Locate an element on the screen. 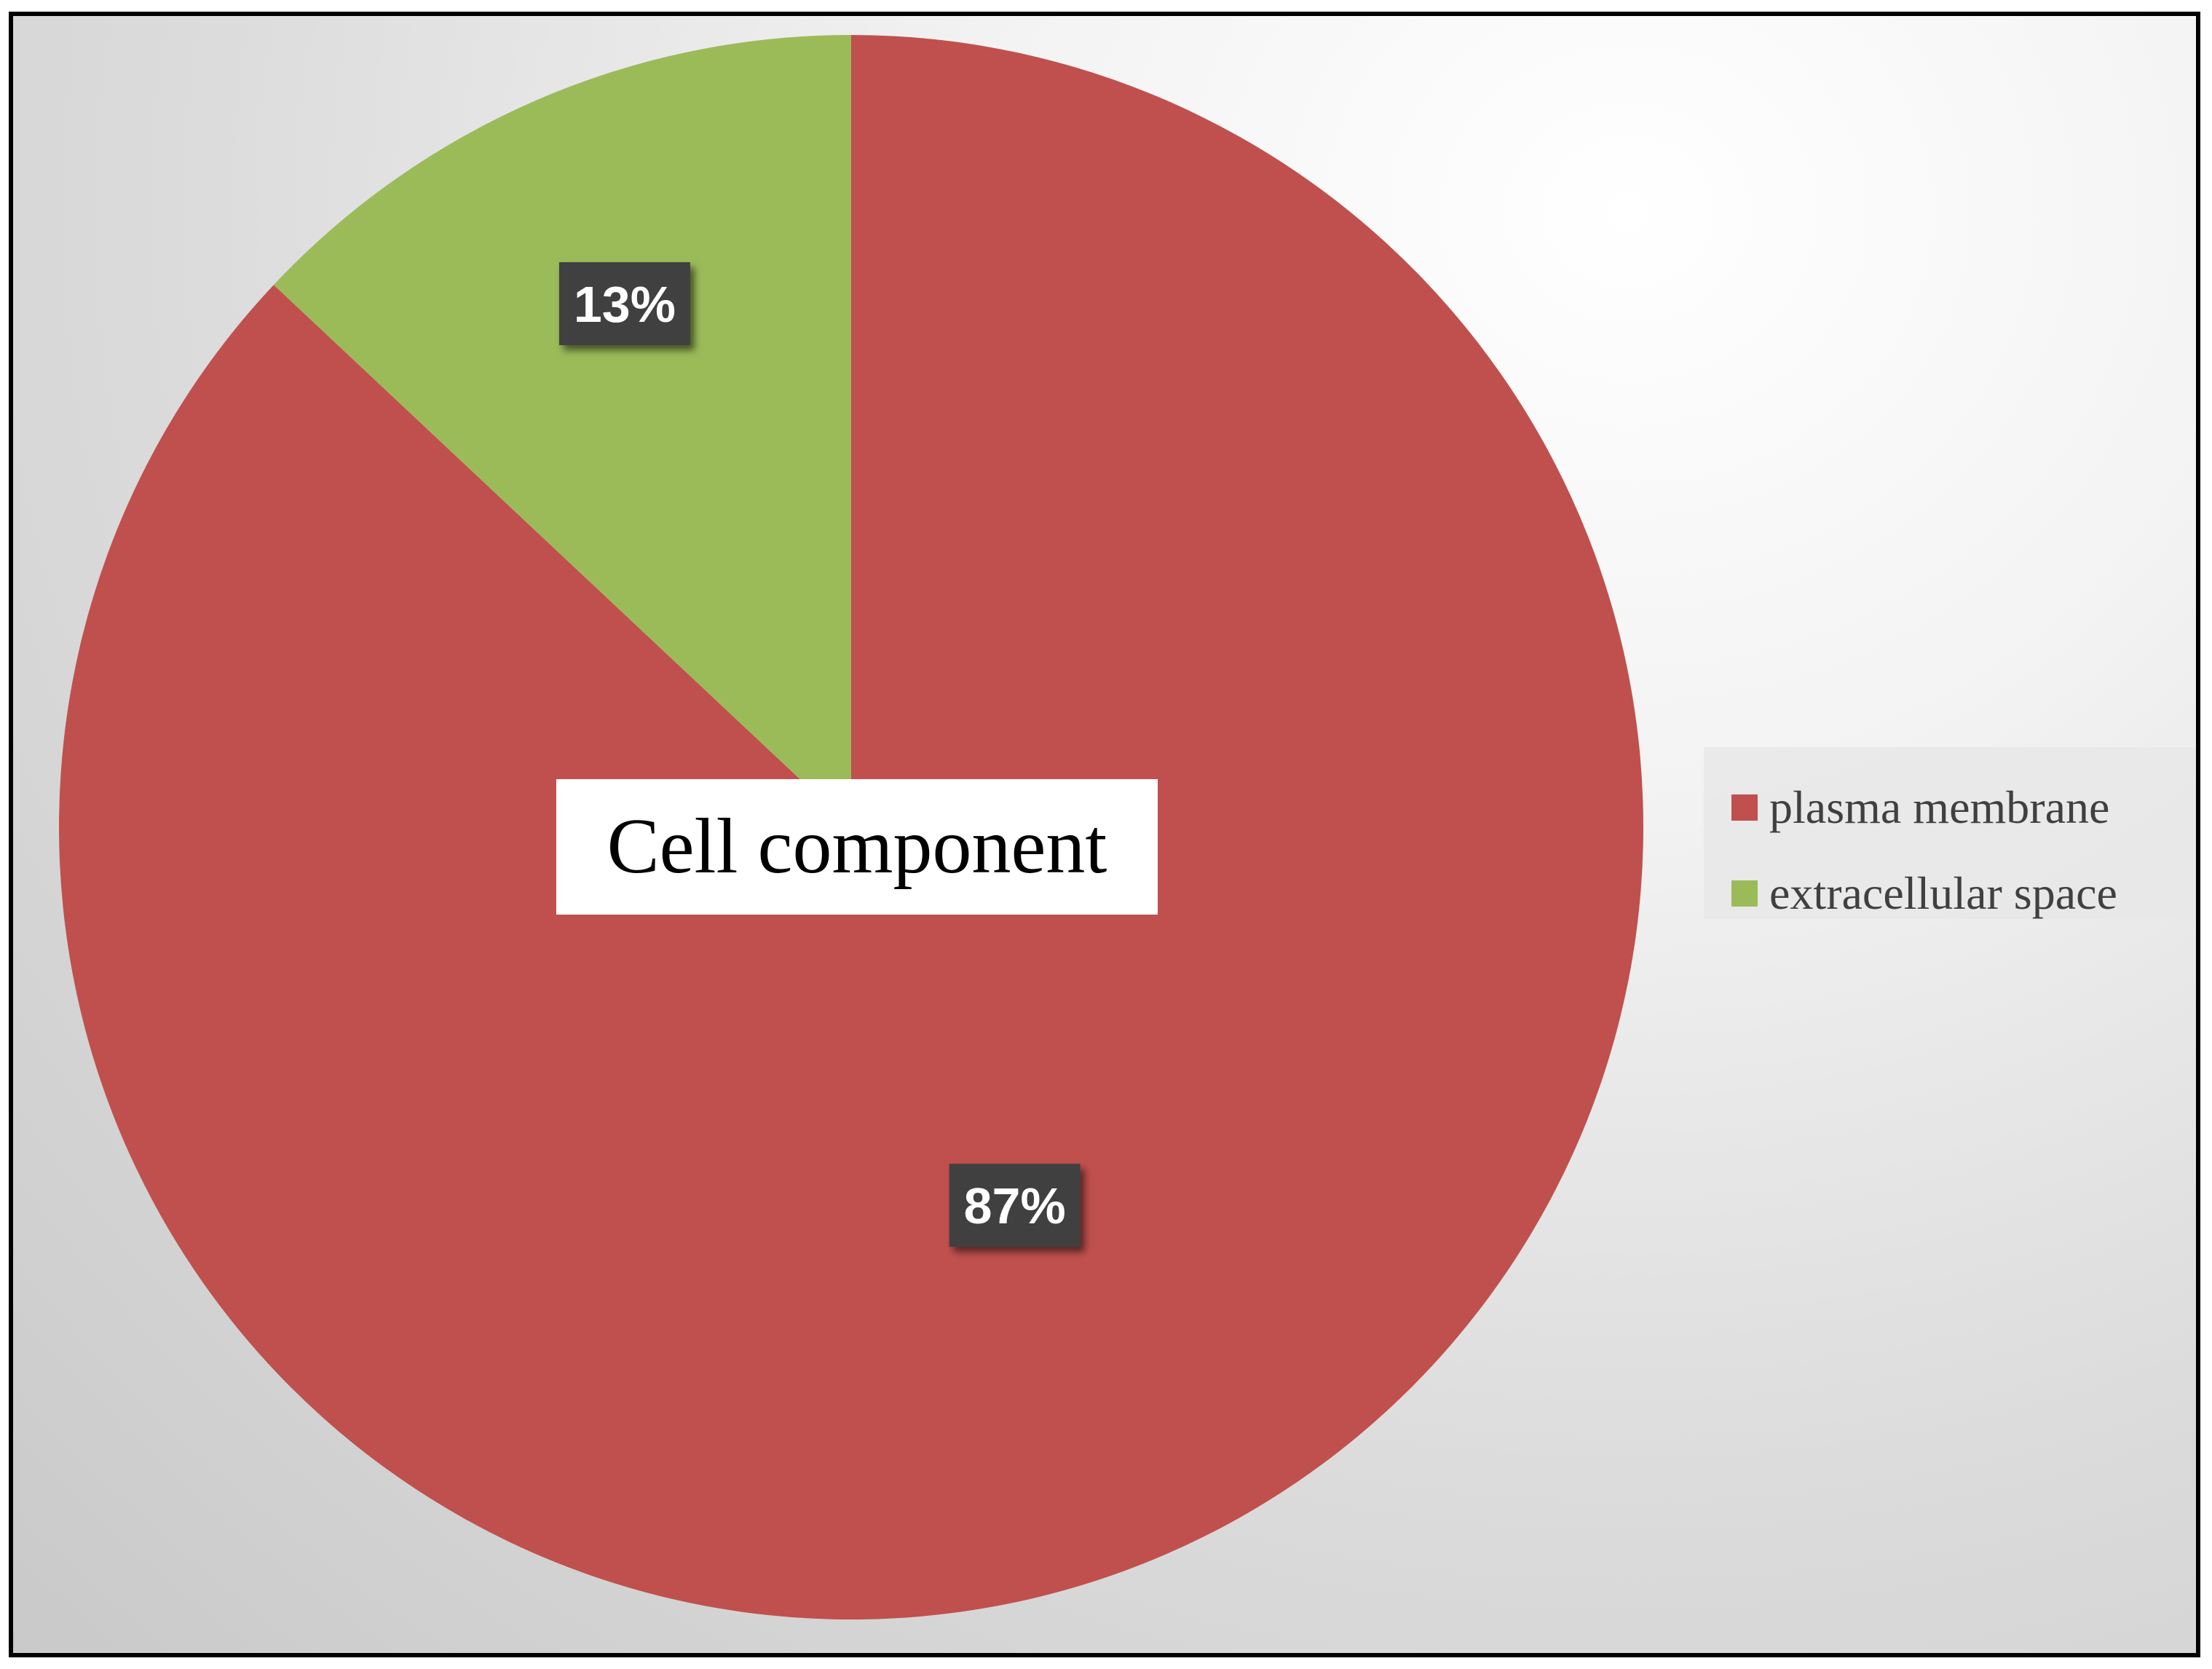 The image size is (2212, 1669). data-label-plasma-membrane-box is located at coordinates (1015, 1205).